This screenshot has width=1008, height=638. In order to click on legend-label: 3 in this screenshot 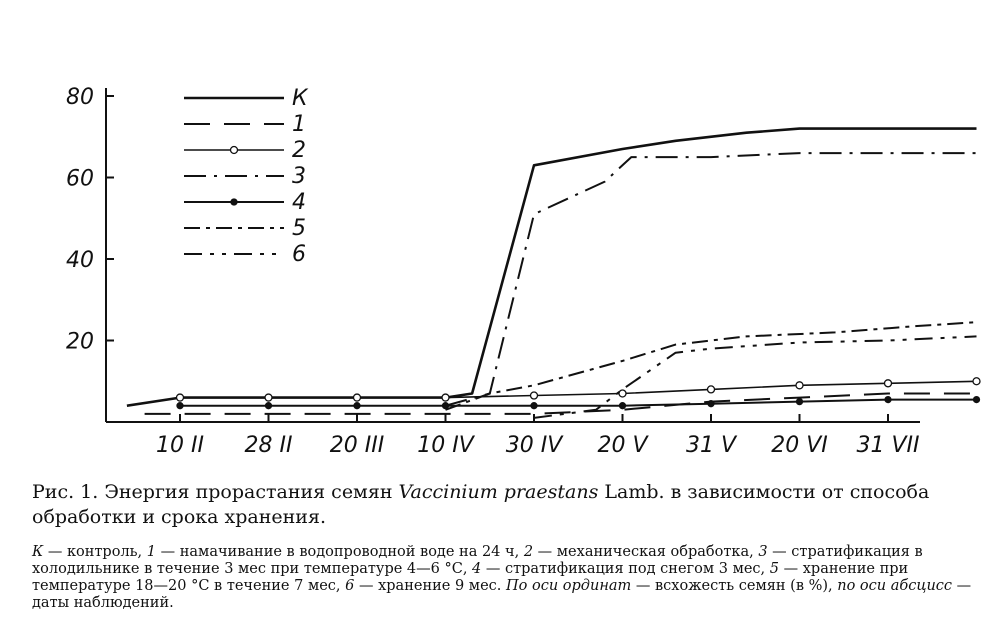, I will do `click(299, 176)`.